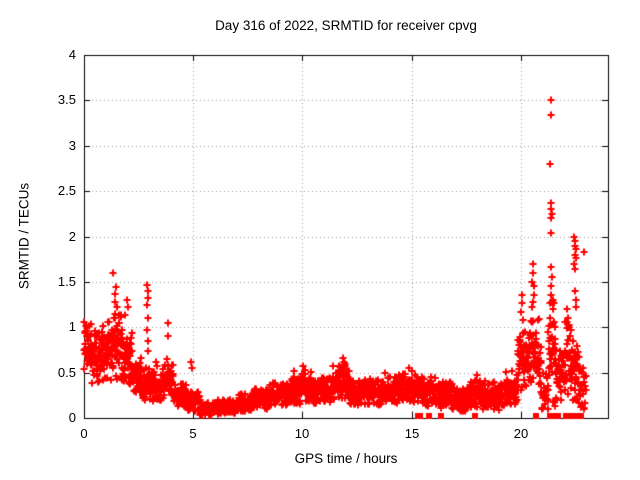  I want to click on y-tick-label: 1.5, so click(66, 281).